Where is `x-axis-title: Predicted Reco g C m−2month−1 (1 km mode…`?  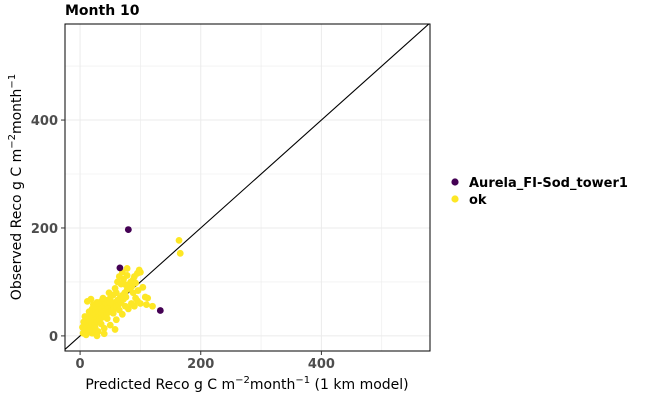 x-axis-title: Predicted Reco g C m−2month−1 (1 km mode… is located at coordinates (246, 384).